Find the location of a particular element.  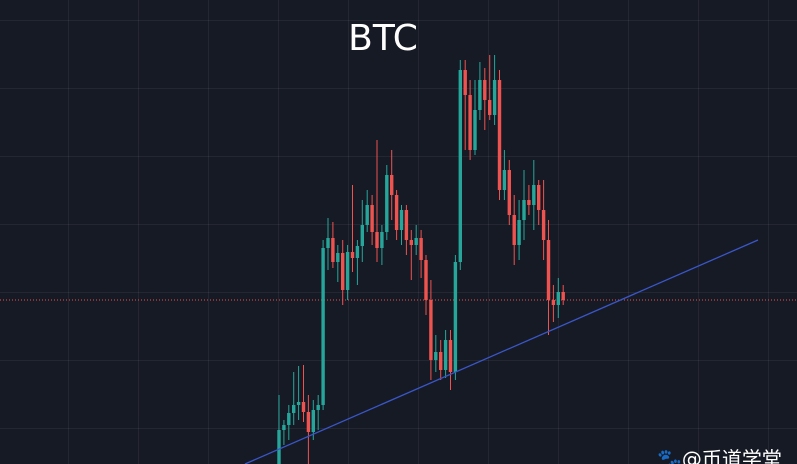

chart-title: BTC is located at coordinates (383, 38).